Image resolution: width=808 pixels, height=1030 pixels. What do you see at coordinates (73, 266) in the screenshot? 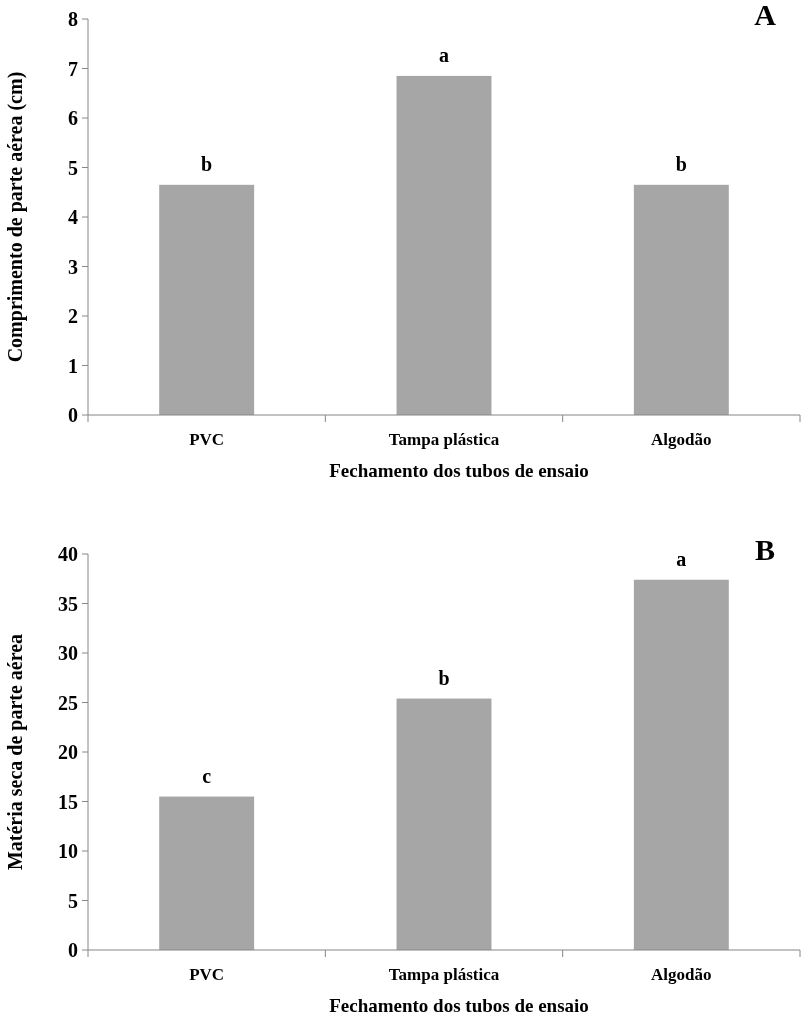
I see `y-tick-label: 3` at bounding box center [73, 266].